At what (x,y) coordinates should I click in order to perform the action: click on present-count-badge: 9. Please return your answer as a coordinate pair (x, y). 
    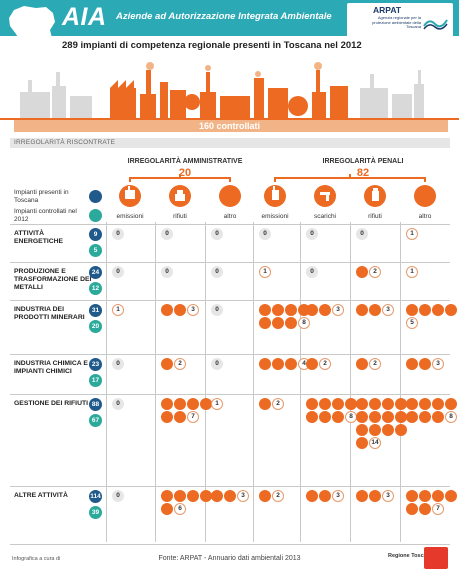
    Looking at the image, I should click on (95, 234).